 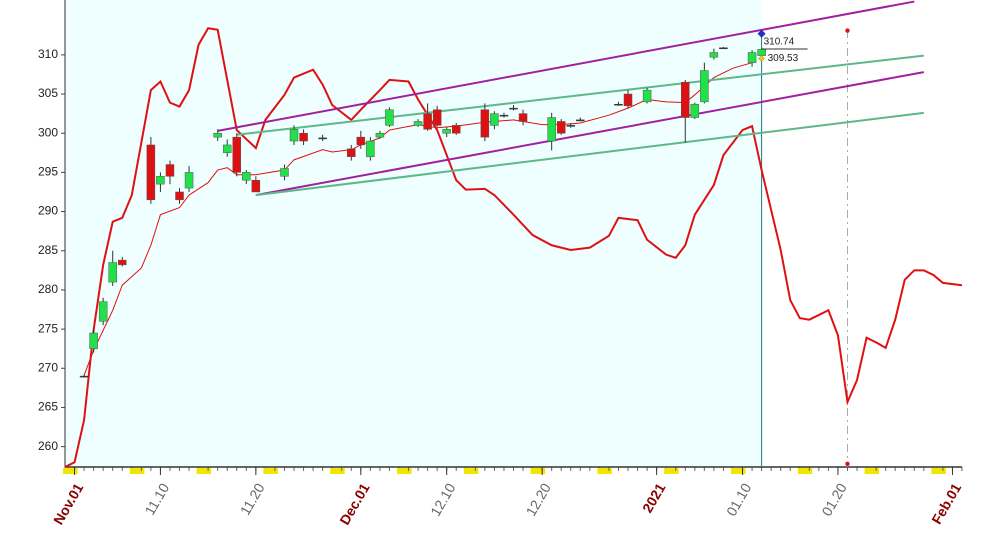 I want to click on y-tick-label: 285, so click(x=48, y=250).